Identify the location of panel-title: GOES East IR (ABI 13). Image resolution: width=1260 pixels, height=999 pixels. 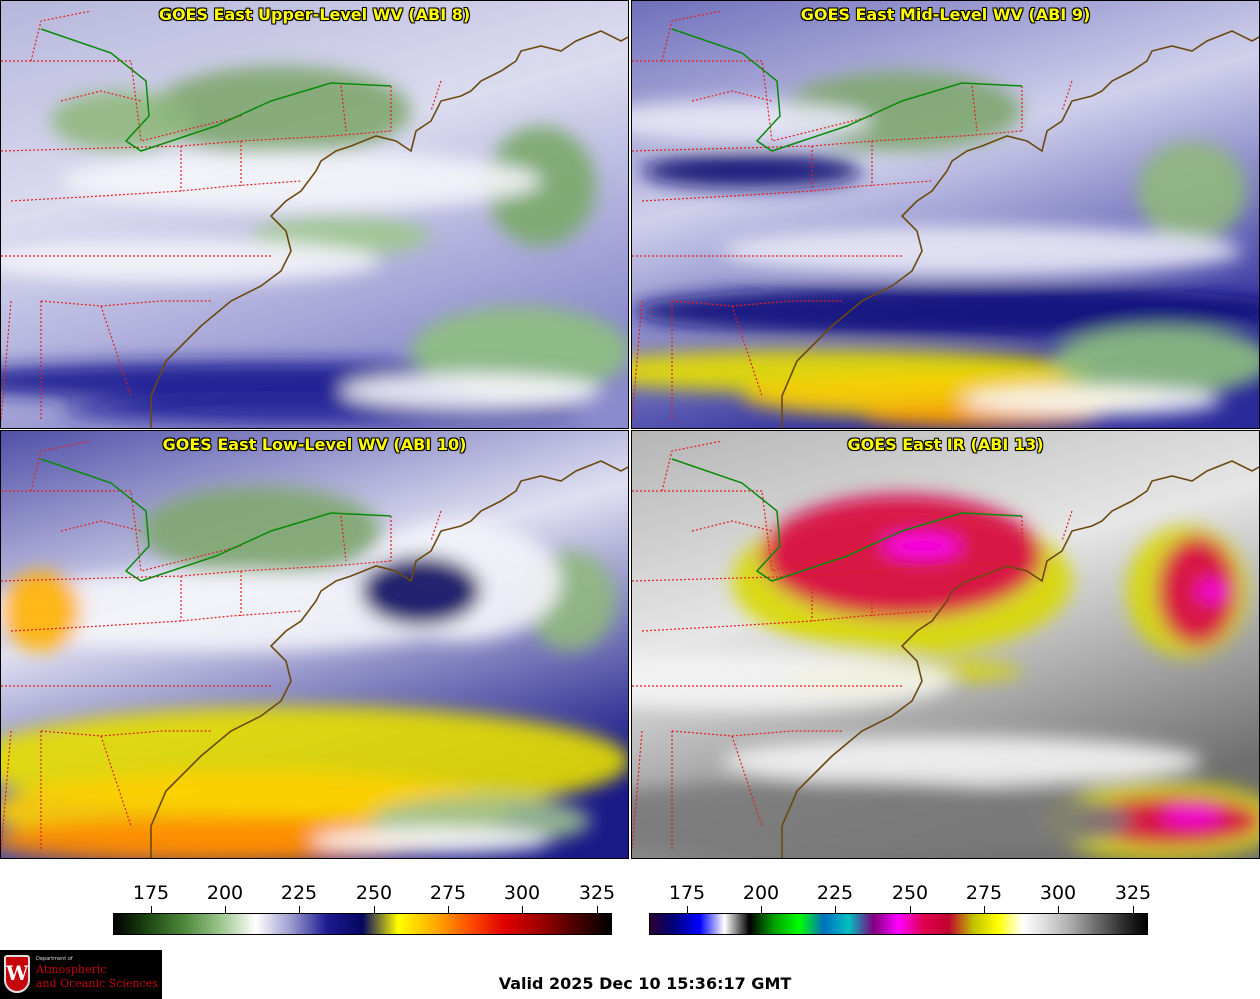
(945, 444).